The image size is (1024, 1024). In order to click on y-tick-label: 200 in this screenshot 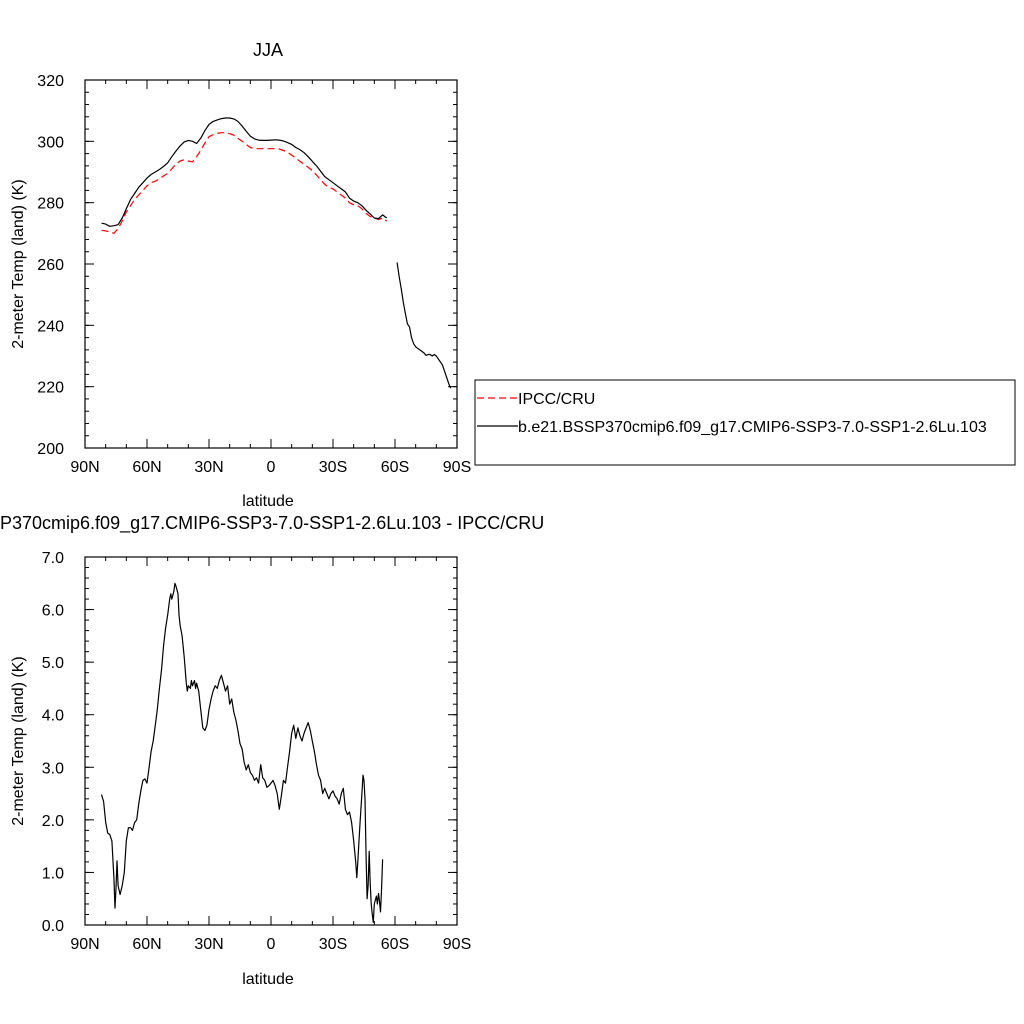, I will do `click(50, 449)`.